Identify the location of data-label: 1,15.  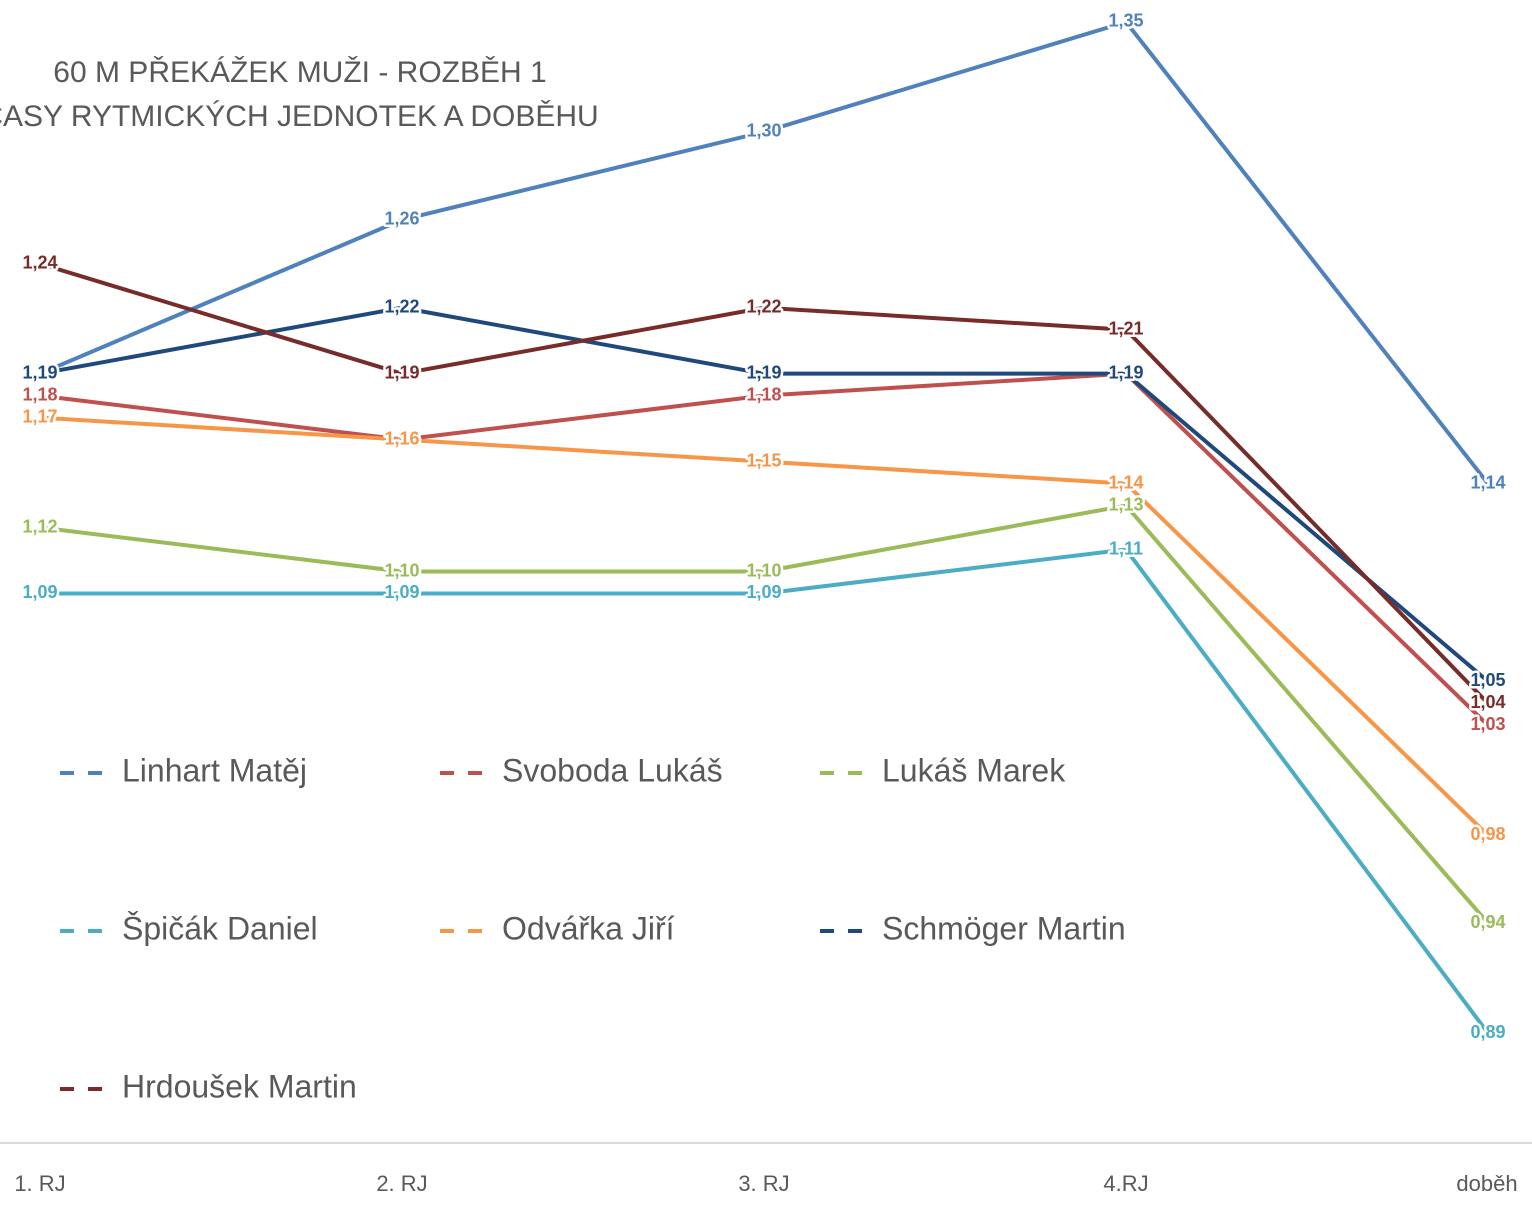
(763, 460).